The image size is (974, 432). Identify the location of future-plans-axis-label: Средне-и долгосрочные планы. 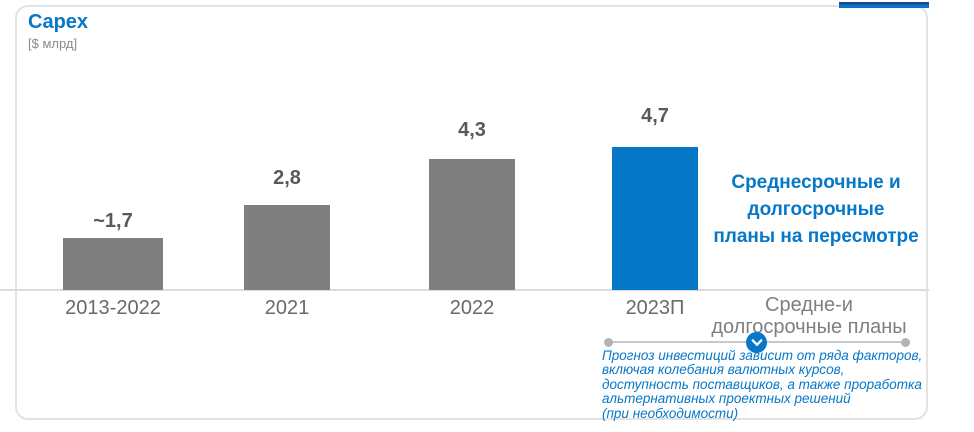
(809, 316).